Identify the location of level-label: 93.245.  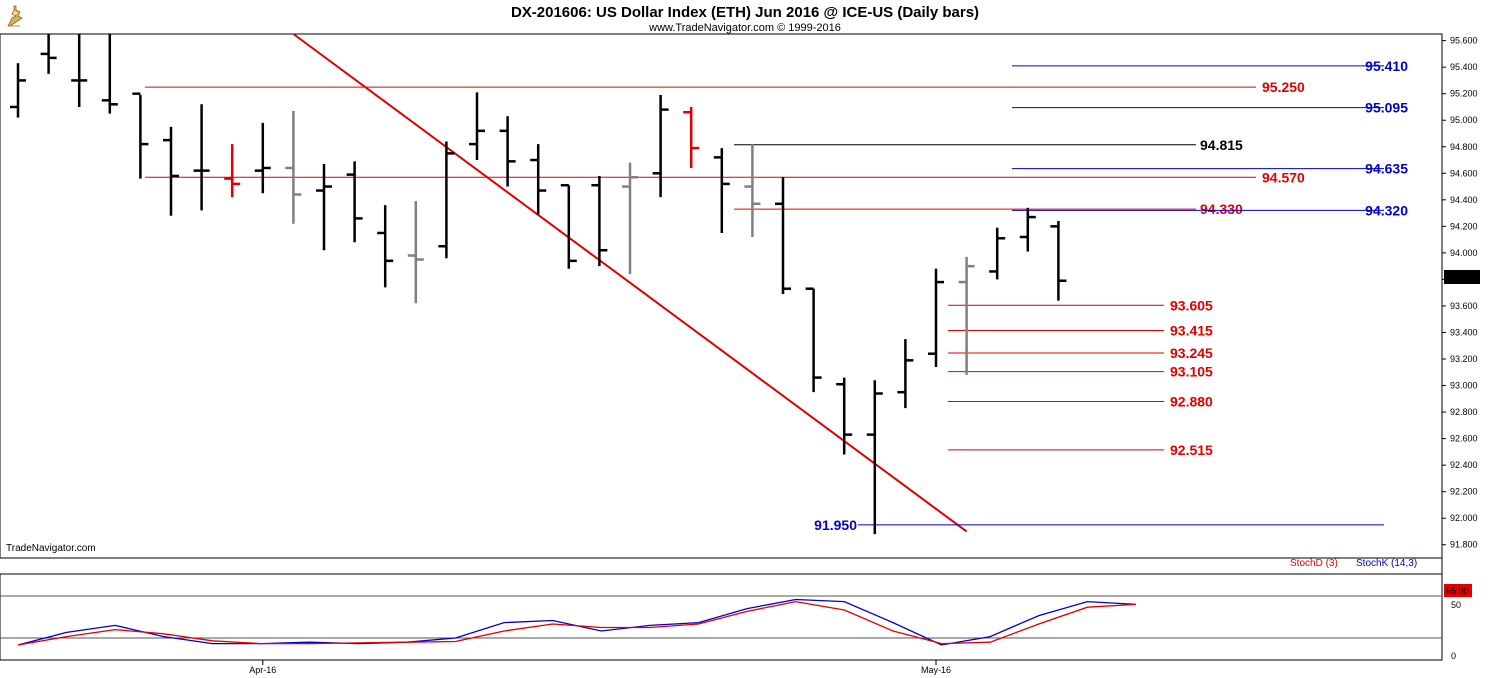
(1191, 353).